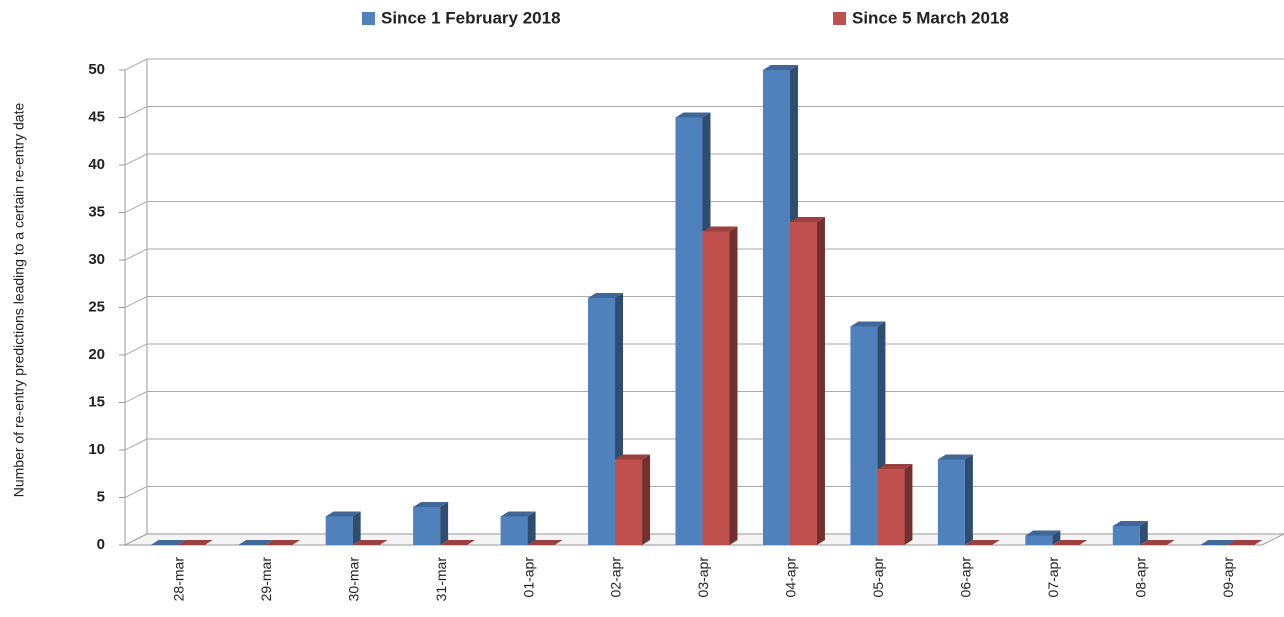 The width and height of the screenshot is (1284, 617). I want to click on y-tick-label: 5, so click(101, 496).